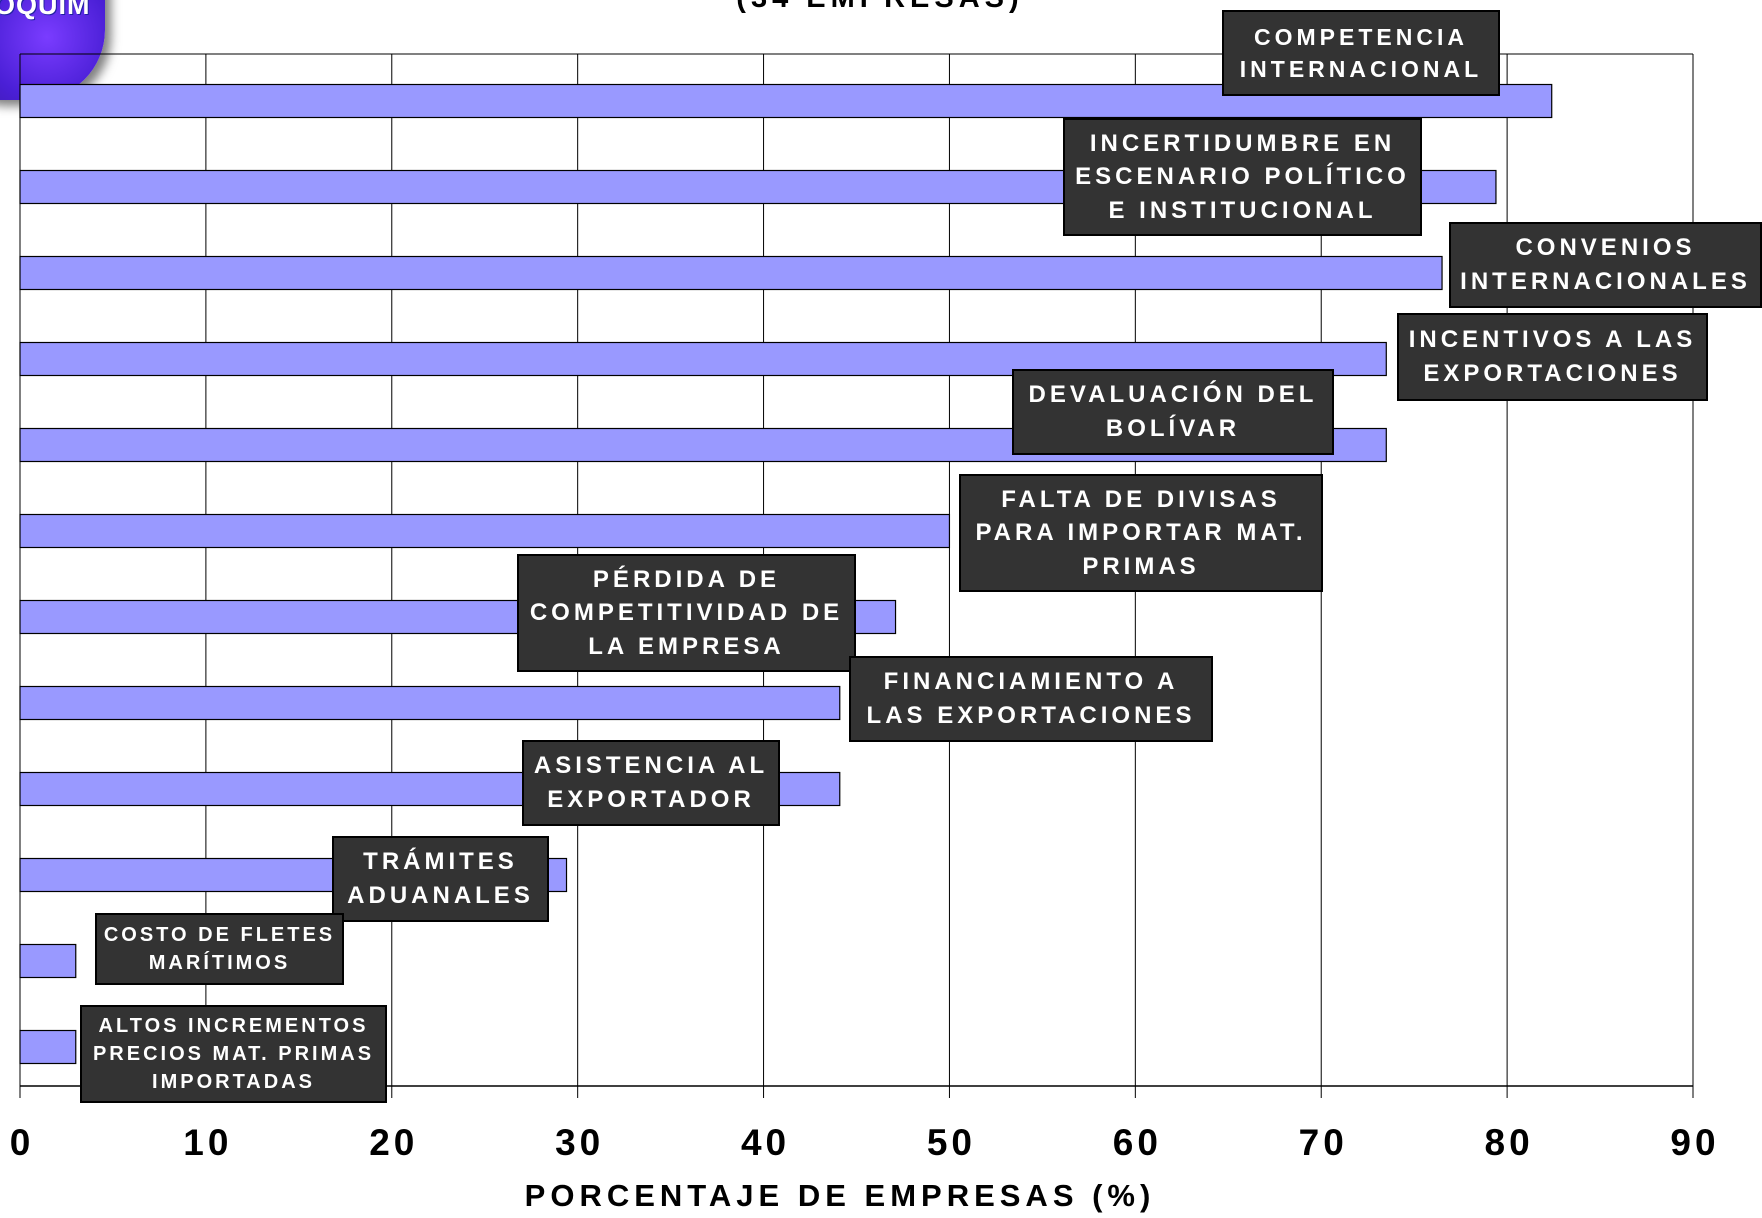 The image size is (1762, 1218). What do you see at coordinates (394, 1142) in the screenshot?
I see `x-tick-label: 20` at bounding box center [394, 1142].